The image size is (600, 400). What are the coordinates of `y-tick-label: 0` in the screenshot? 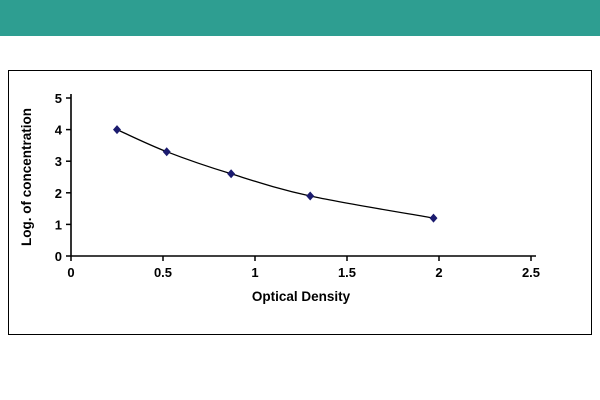 It's located at (58, 256).